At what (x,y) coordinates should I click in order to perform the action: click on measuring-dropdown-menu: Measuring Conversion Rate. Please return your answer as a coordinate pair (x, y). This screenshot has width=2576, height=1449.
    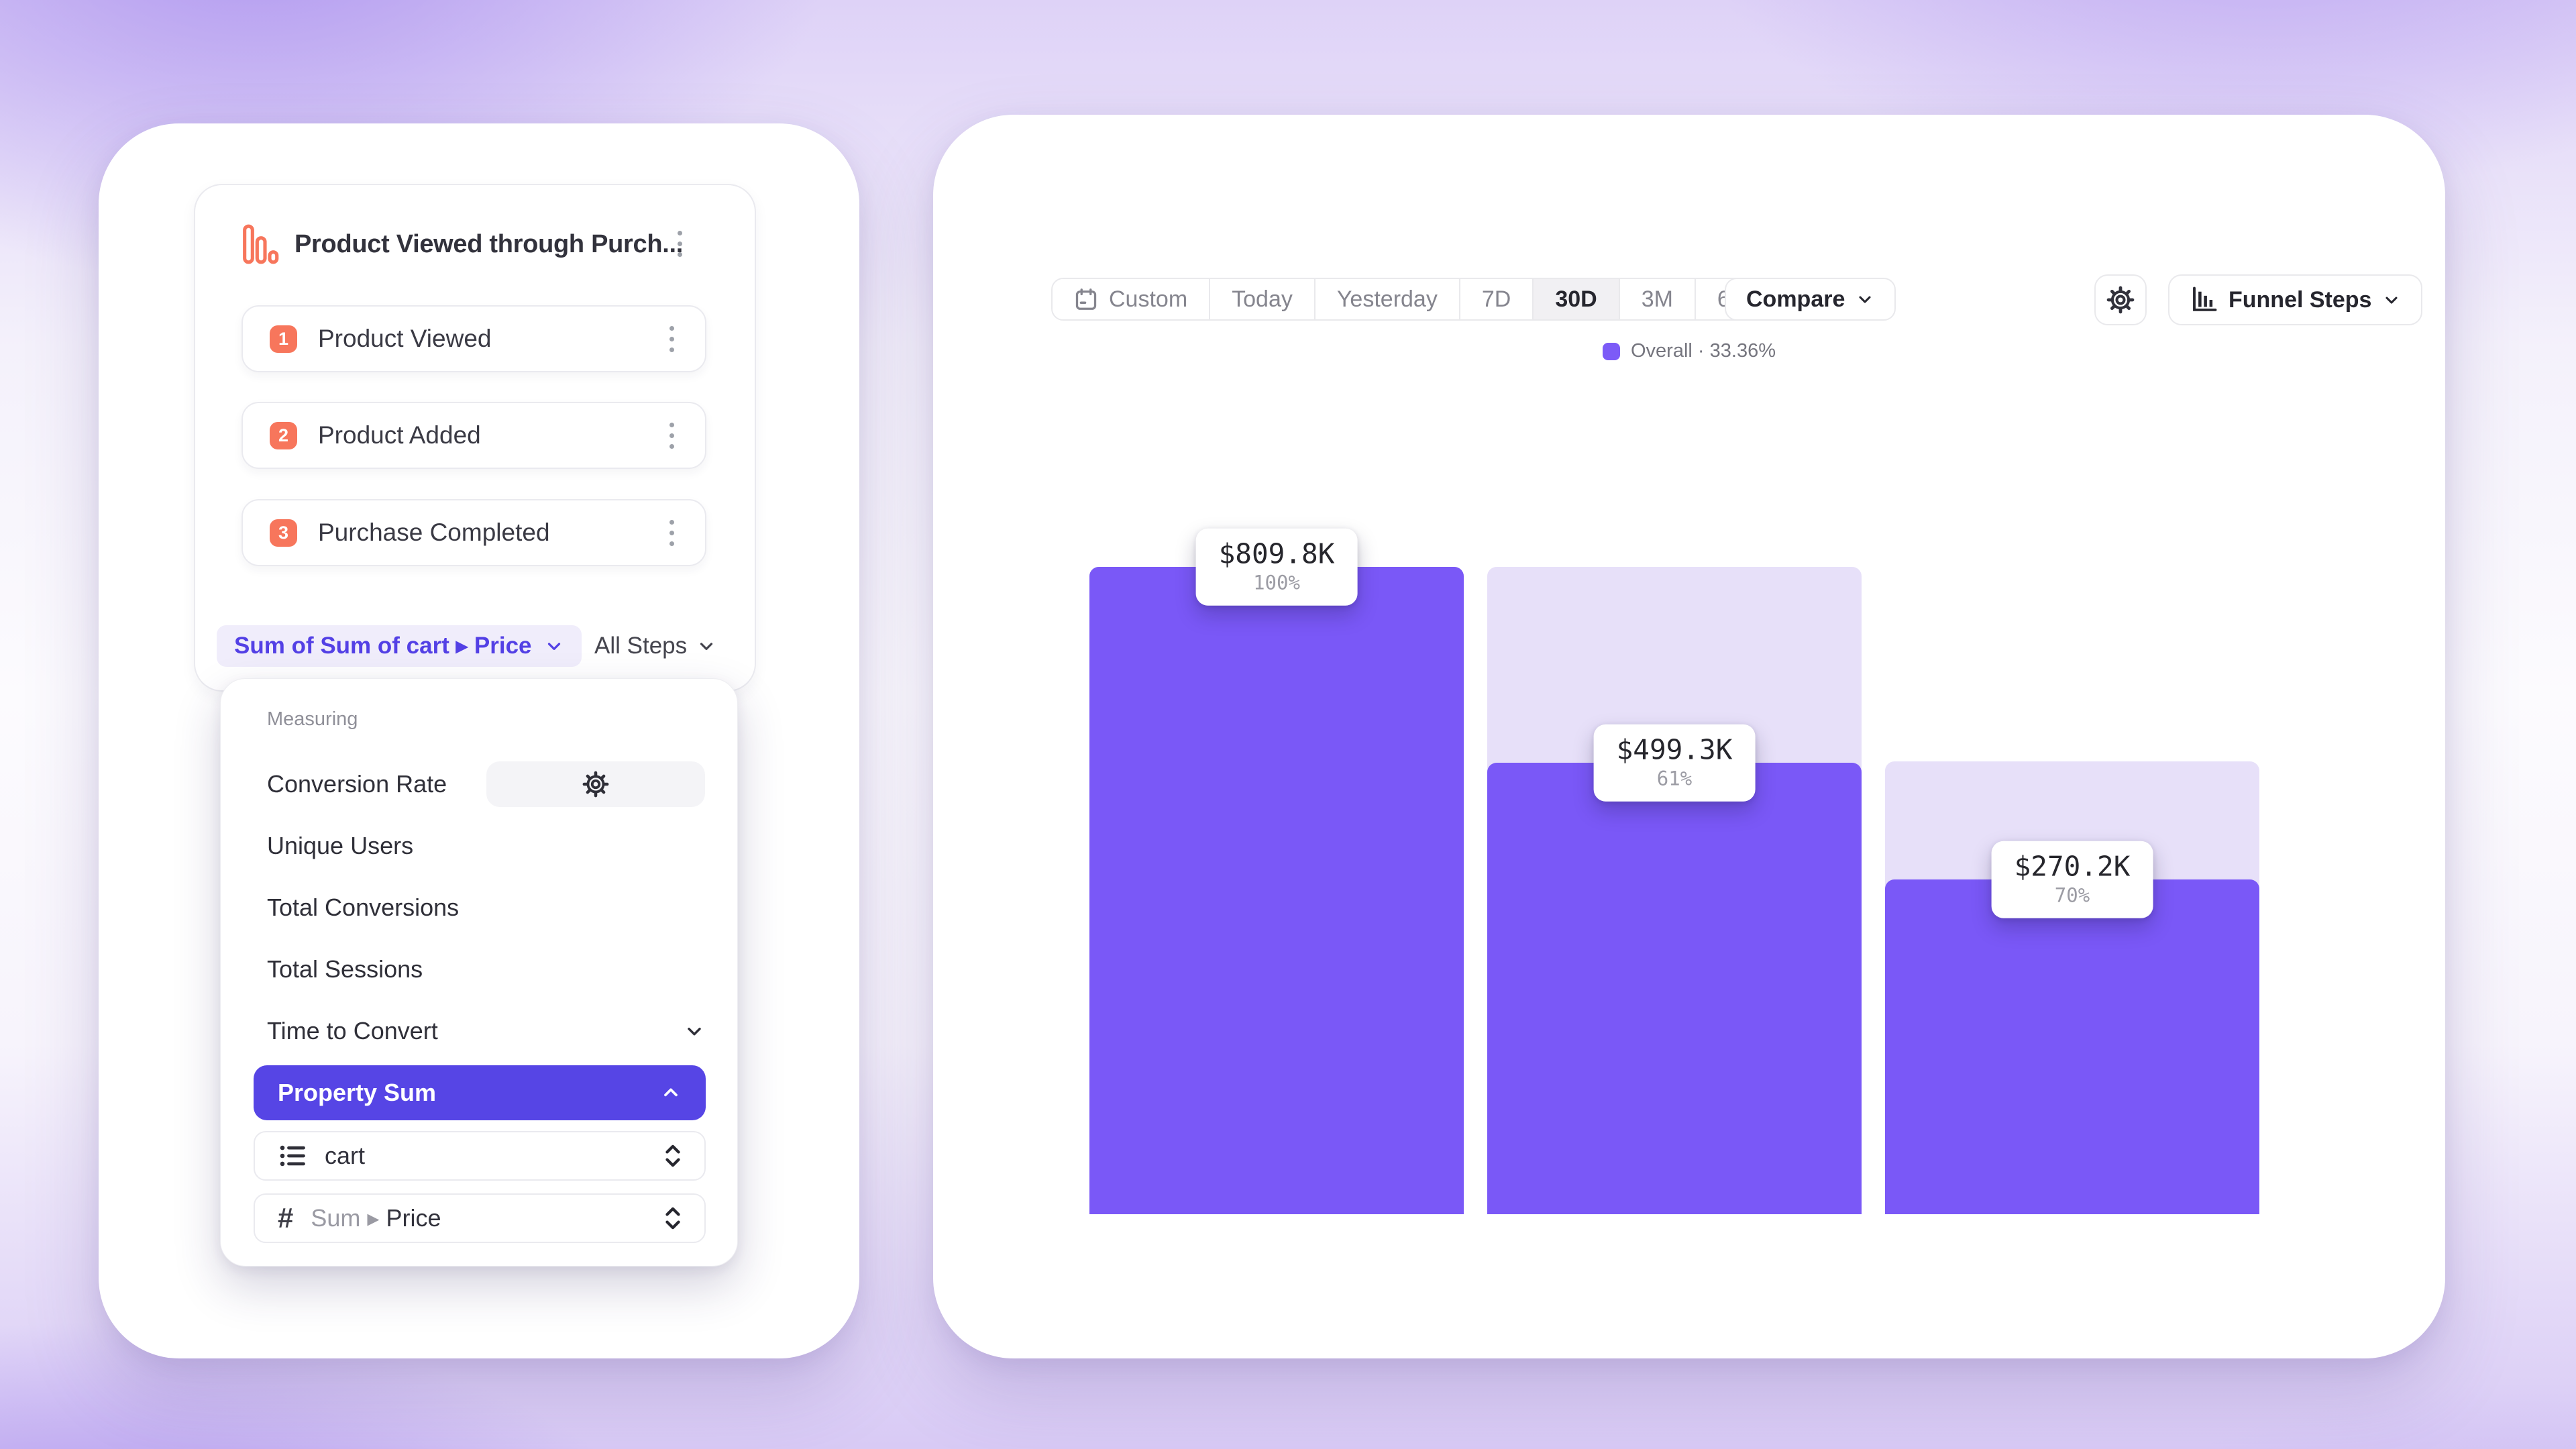
    Looking at the image, I should click on (479, 972).